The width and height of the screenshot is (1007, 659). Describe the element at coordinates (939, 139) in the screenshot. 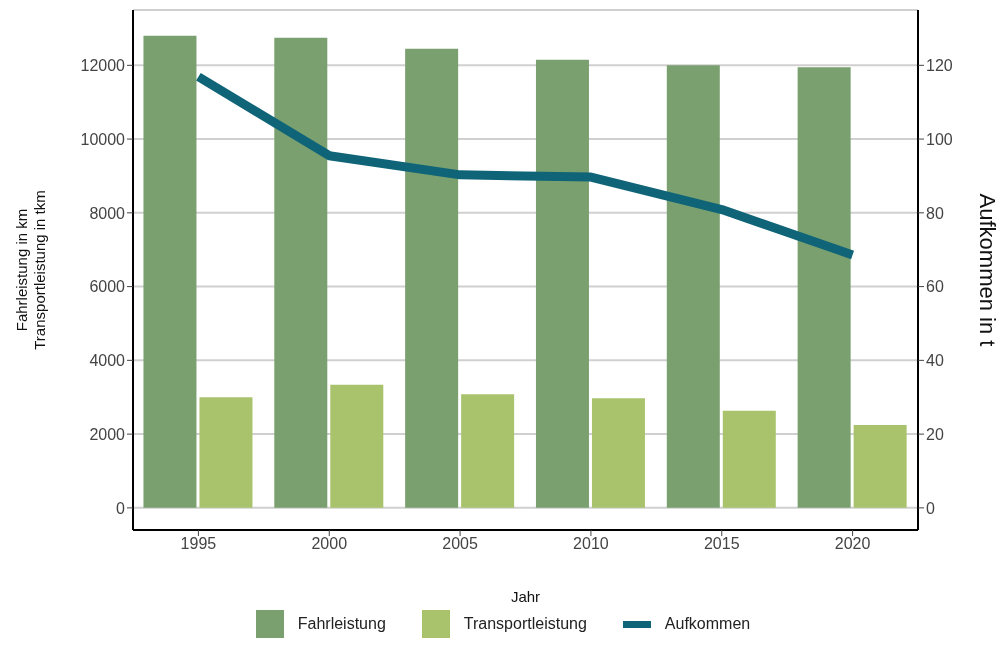

I see `y2-tick-label: 100` at that location.